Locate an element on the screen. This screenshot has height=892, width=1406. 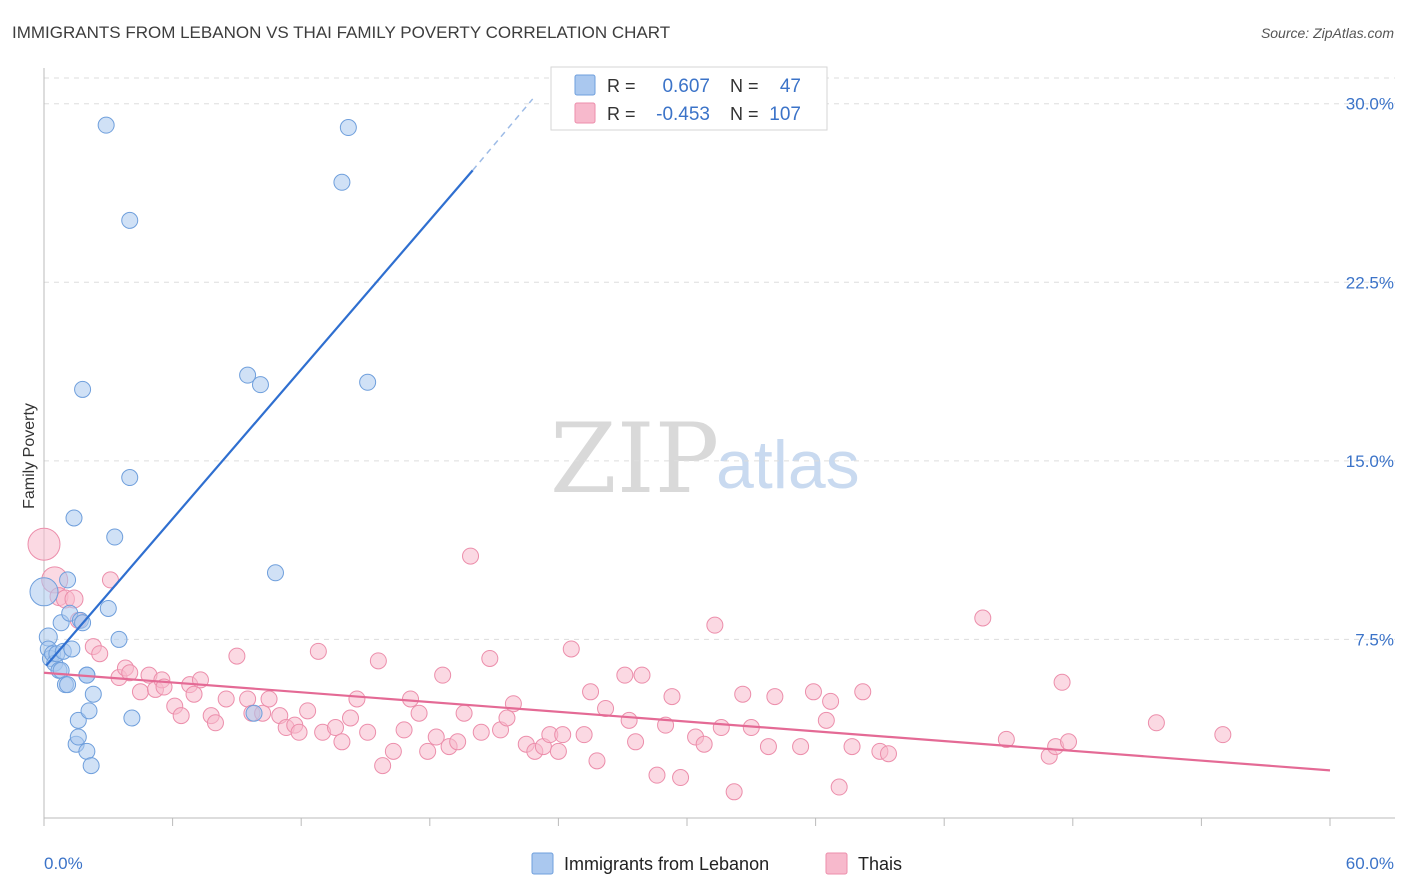
stats-r-label-thais: R = is located at coordinates (621, 114).